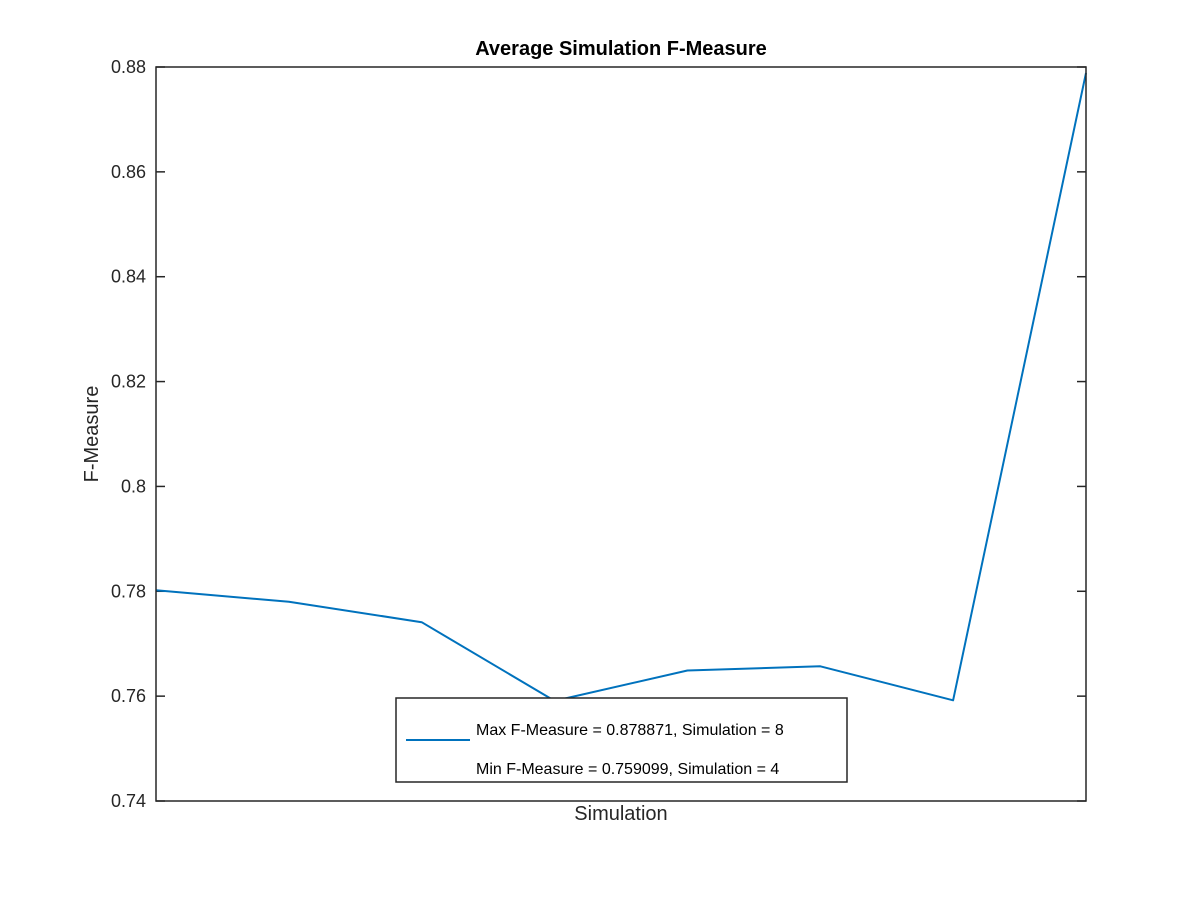 This screenshot has width=1200, height=905. I want to click on y-tick-label: 0.84, so click(128, 277).